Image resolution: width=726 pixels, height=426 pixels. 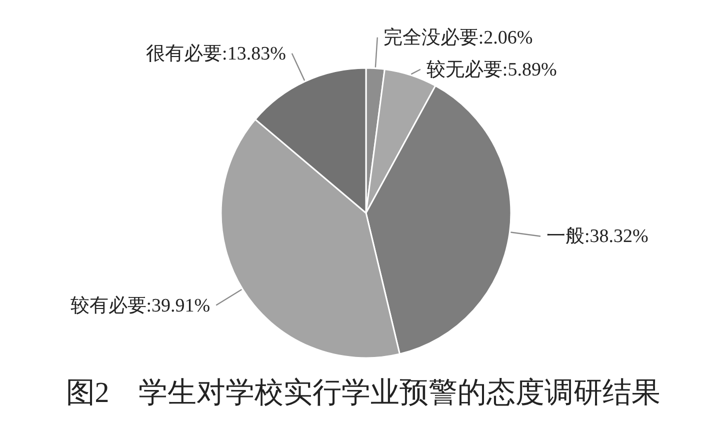 What do you see at coordinates (184, 53) in the screenshot?
I see `slice-label: 很有必要` at bounding box center [184, 53].